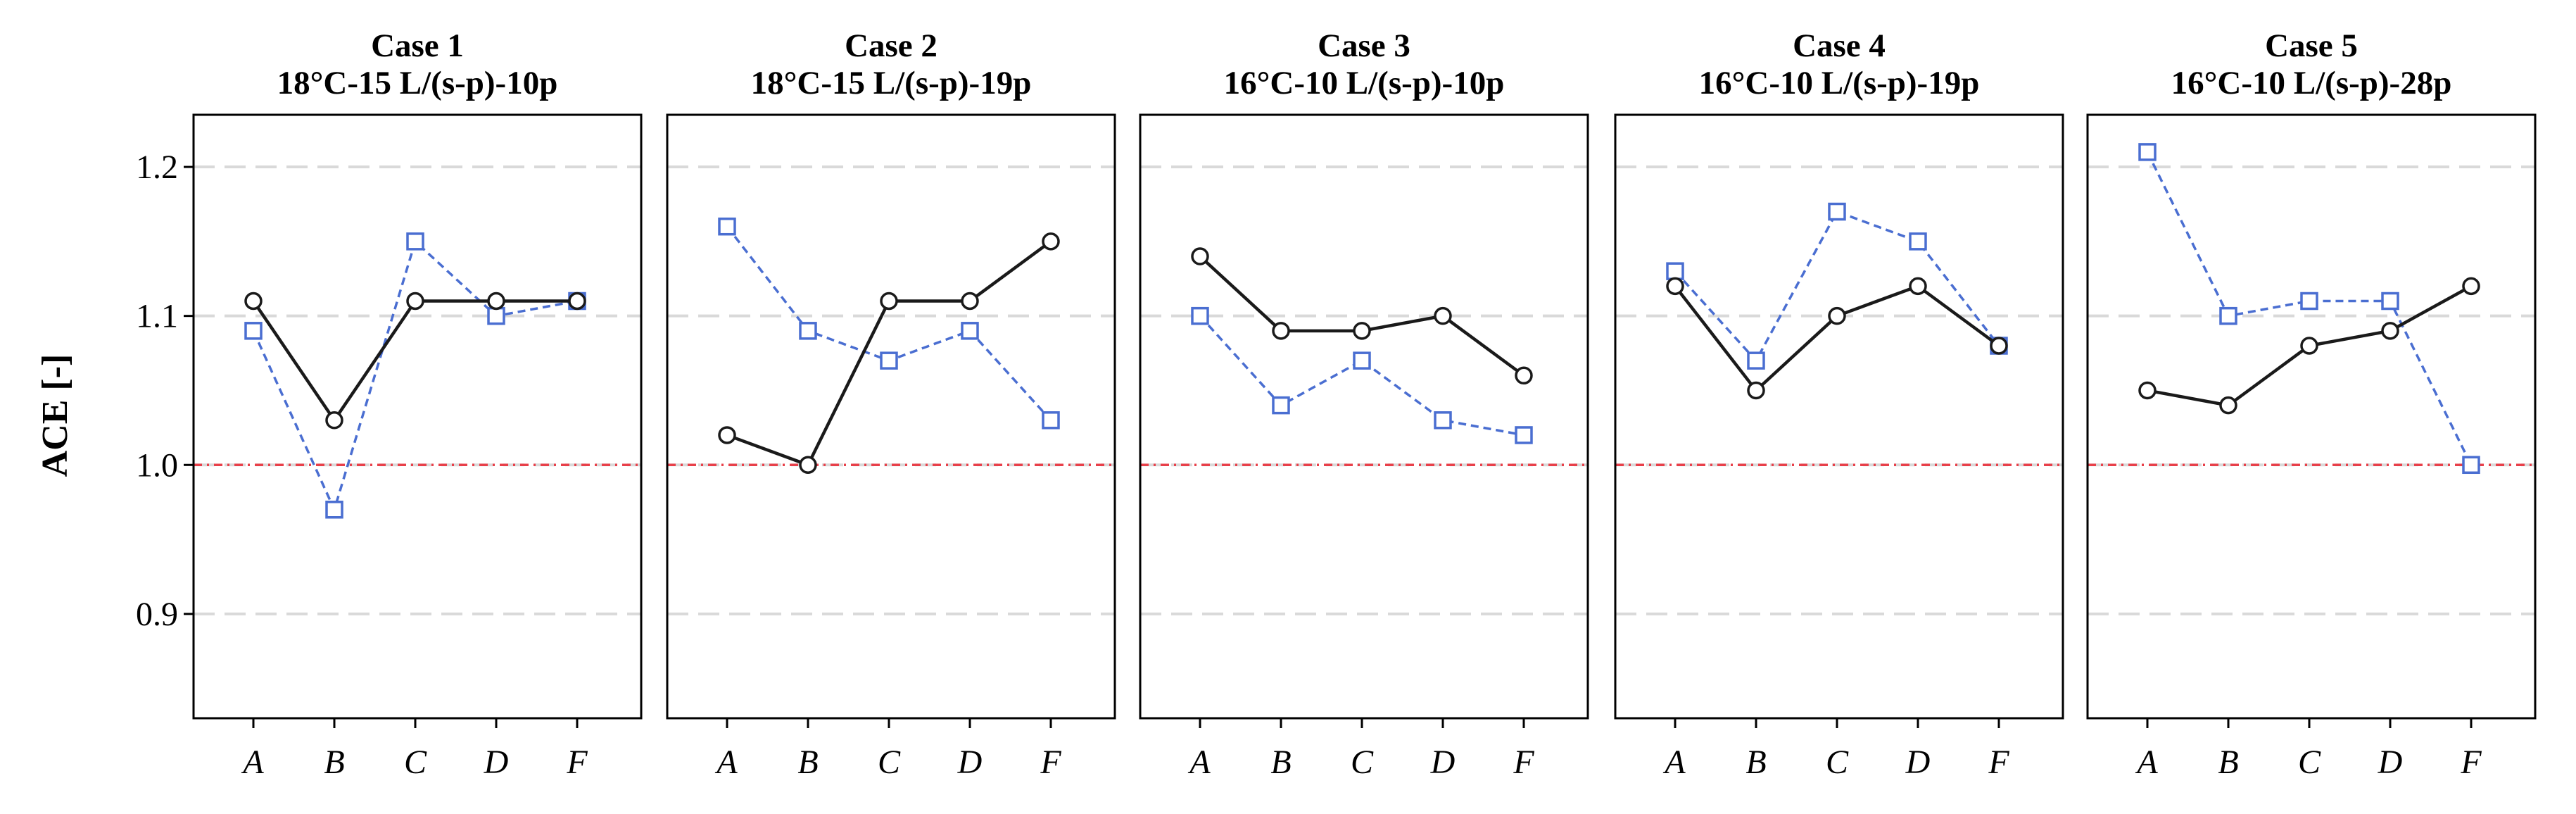  Describe the element at coordinates (157, 614) in the screenshot. I see `y-tick-label: 0.9` at that location.